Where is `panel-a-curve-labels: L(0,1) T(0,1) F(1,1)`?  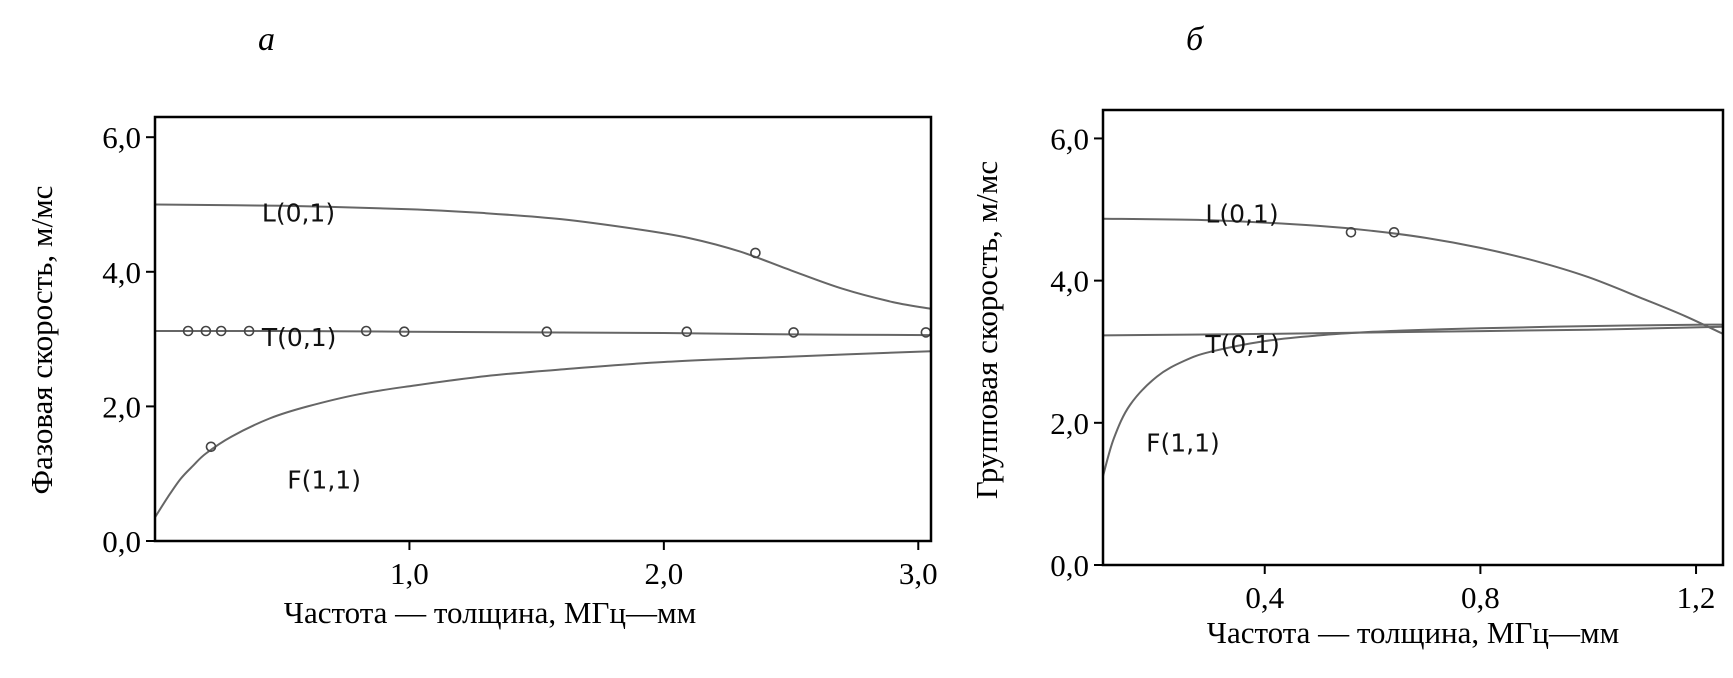 panel-a-curve-labels: L(0,1) T(0,1) F(1,1) is located at coordinates (311, 346).